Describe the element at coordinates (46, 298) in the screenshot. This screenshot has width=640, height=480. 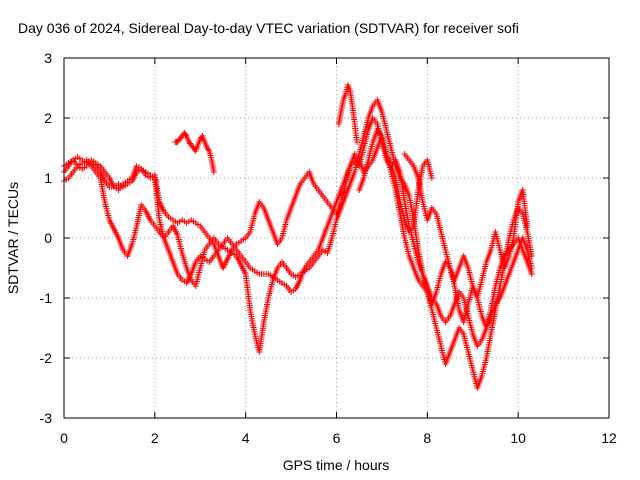
I see `y-tick-label: -1` at that location.